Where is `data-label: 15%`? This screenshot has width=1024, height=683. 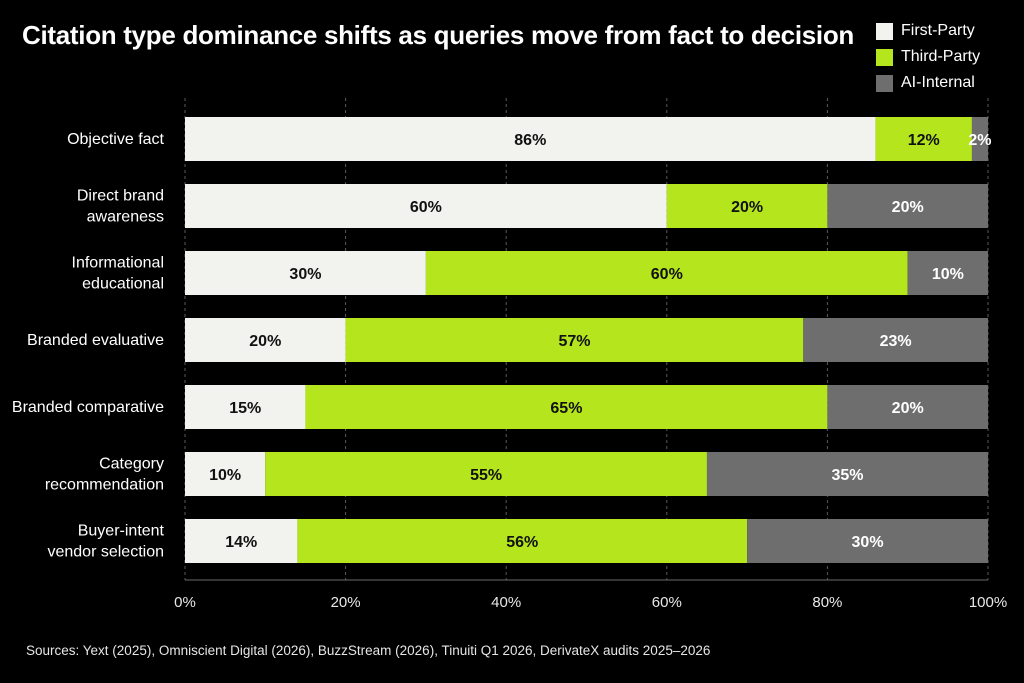 data-label: 15% is located at coordinates (245, 408).